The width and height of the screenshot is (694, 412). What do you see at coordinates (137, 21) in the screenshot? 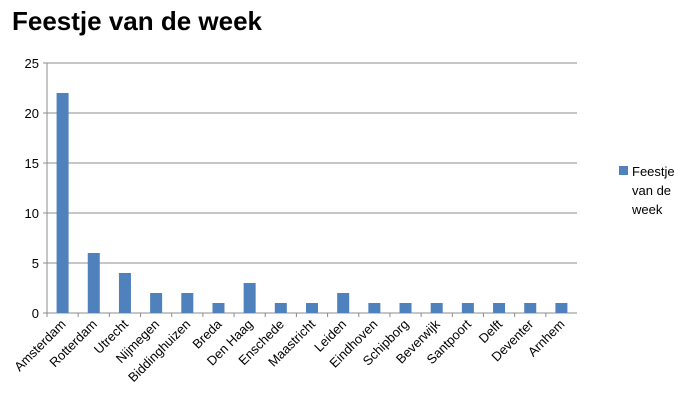
I see `chart-title: Feestje van de week` at bounding box center [137, 21].